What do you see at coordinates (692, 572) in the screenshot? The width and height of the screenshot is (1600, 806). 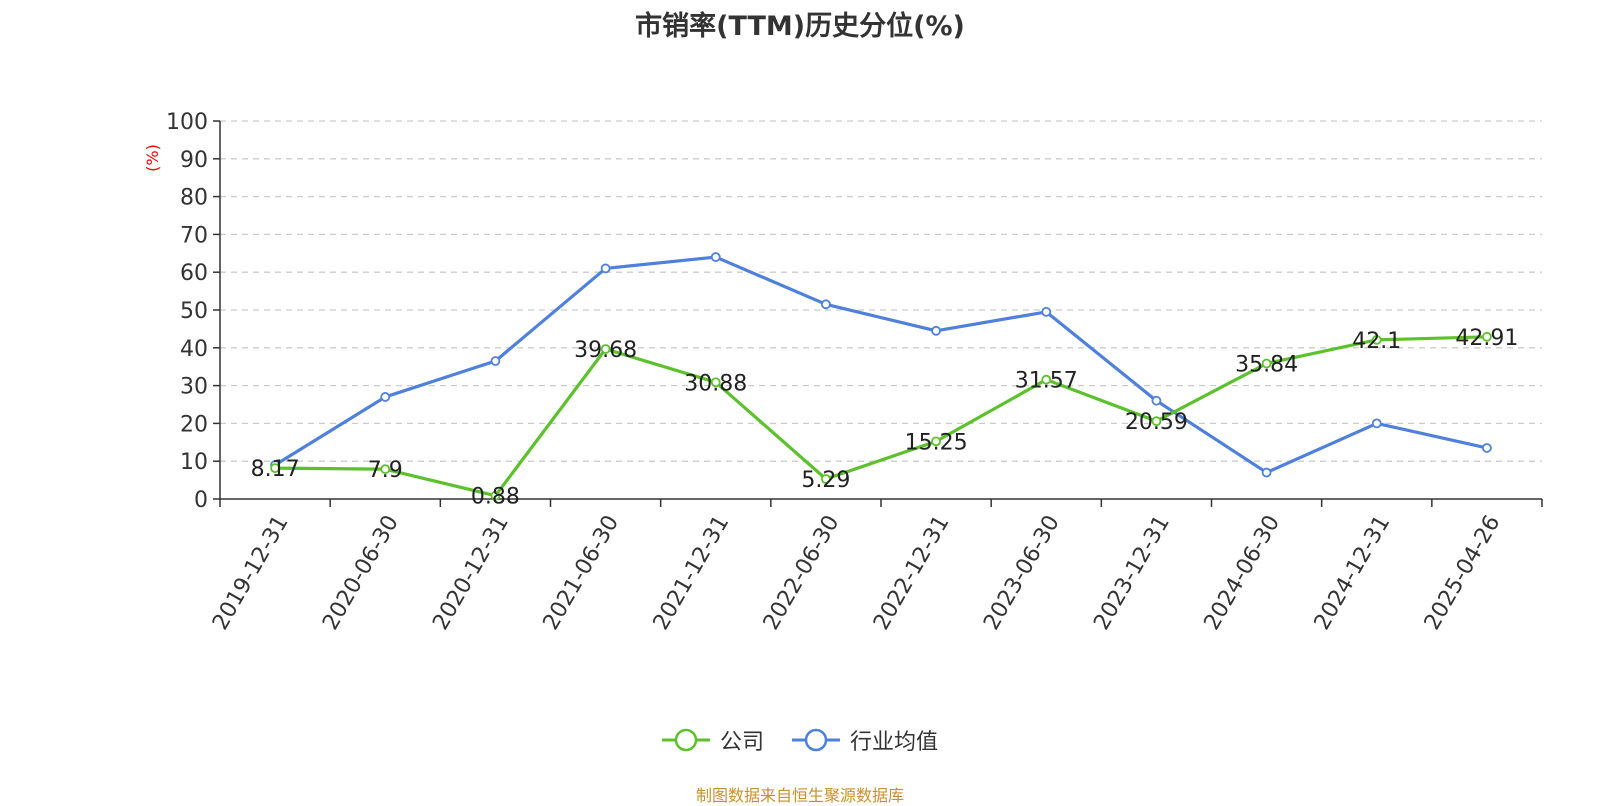 I see `x-tick-label: 2021-12-31` at bounding box center [692, 572].